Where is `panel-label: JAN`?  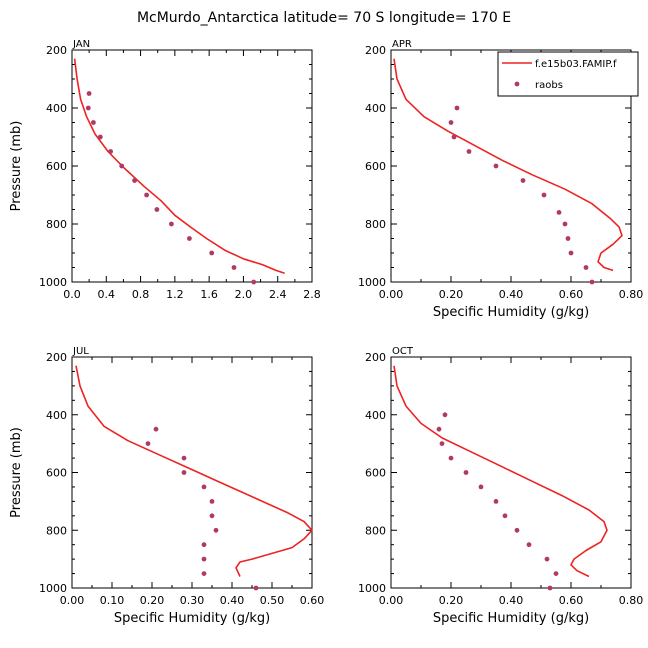
panel-label: JAN is located at coordinates (81, 44).